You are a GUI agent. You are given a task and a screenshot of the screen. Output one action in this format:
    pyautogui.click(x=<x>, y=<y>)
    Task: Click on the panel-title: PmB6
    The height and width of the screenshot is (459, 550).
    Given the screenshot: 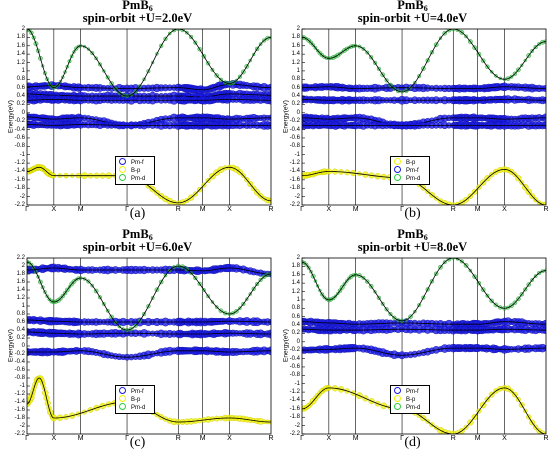 What is the action you would take?
    pyautogui.click(x=137, y=236)
    